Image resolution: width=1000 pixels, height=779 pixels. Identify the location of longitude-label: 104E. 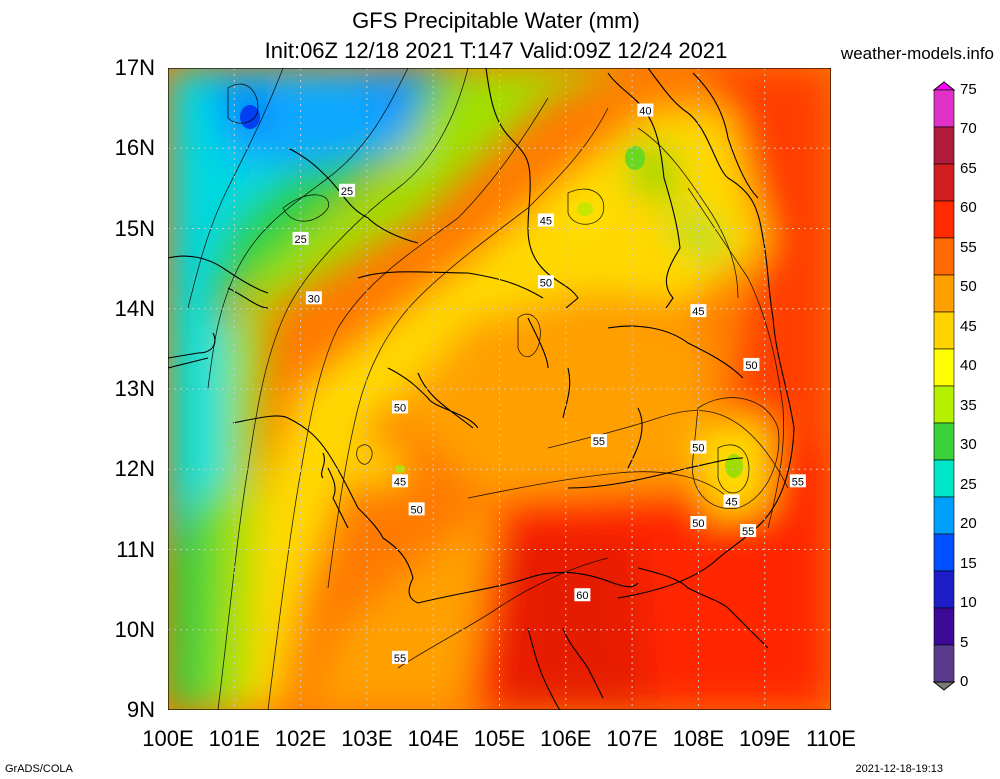
(433, 738).